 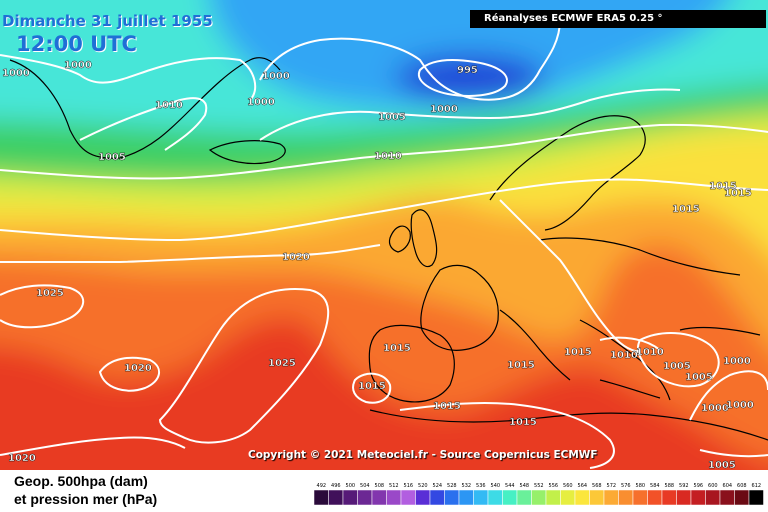 What do you see at coordinates (244, 366) in the screenshot?
I see `isobar-1025-high` at bounding box center [244, 366].